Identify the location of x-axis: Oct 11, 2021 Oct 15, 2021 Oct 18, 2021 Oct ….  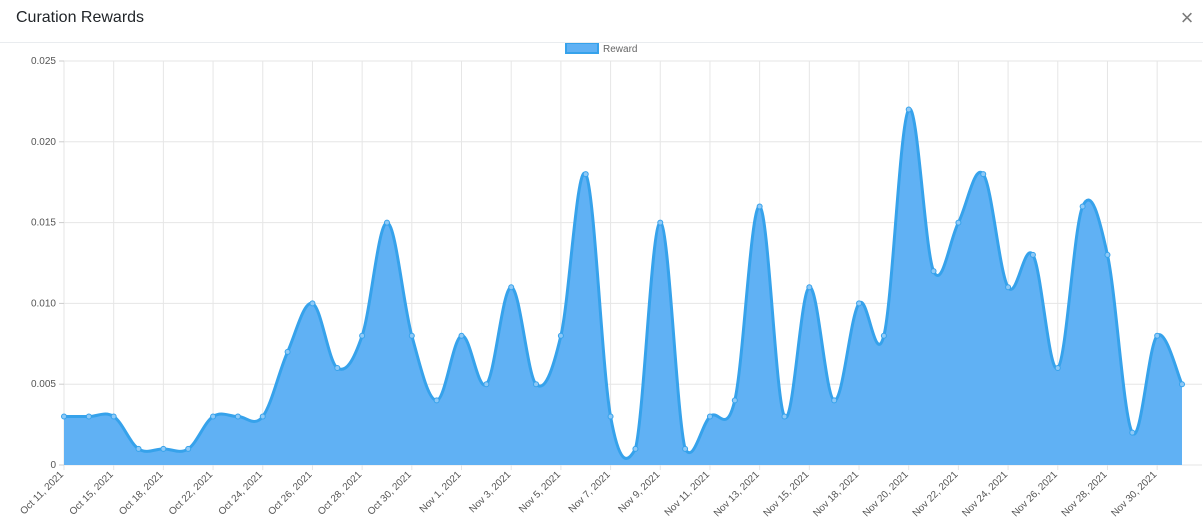
(588, 494).